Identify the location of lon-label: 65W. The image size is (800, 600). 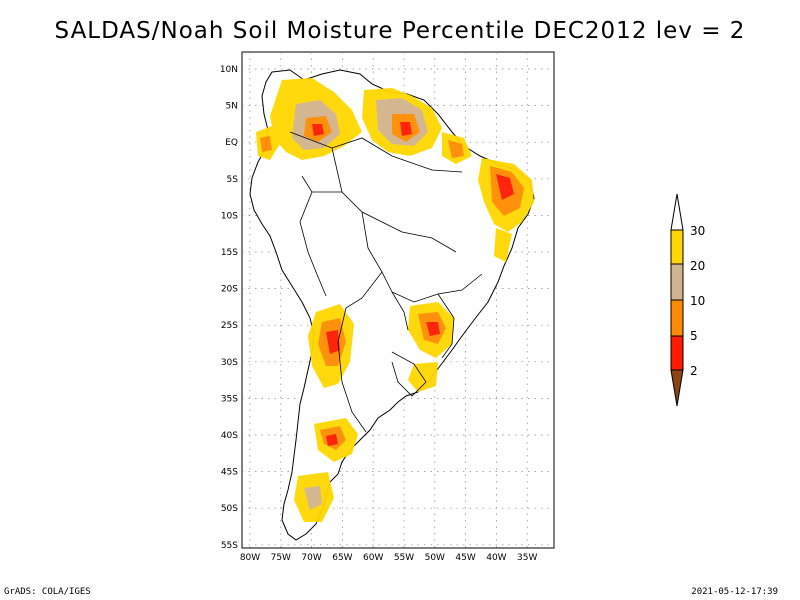
(342, 558).